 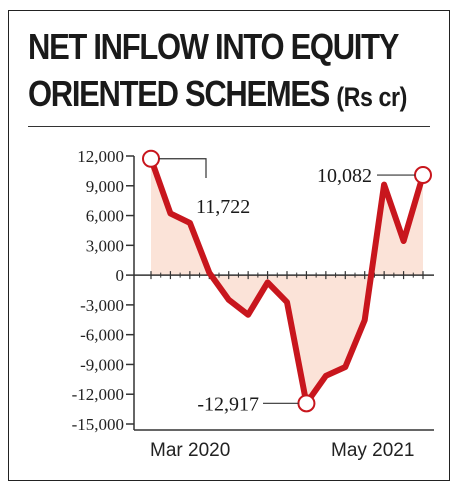 What do you see at coordinates (228, 404) in the screenshot?
I see `annotation-label: -12,917` at bounding box center [228, 404].